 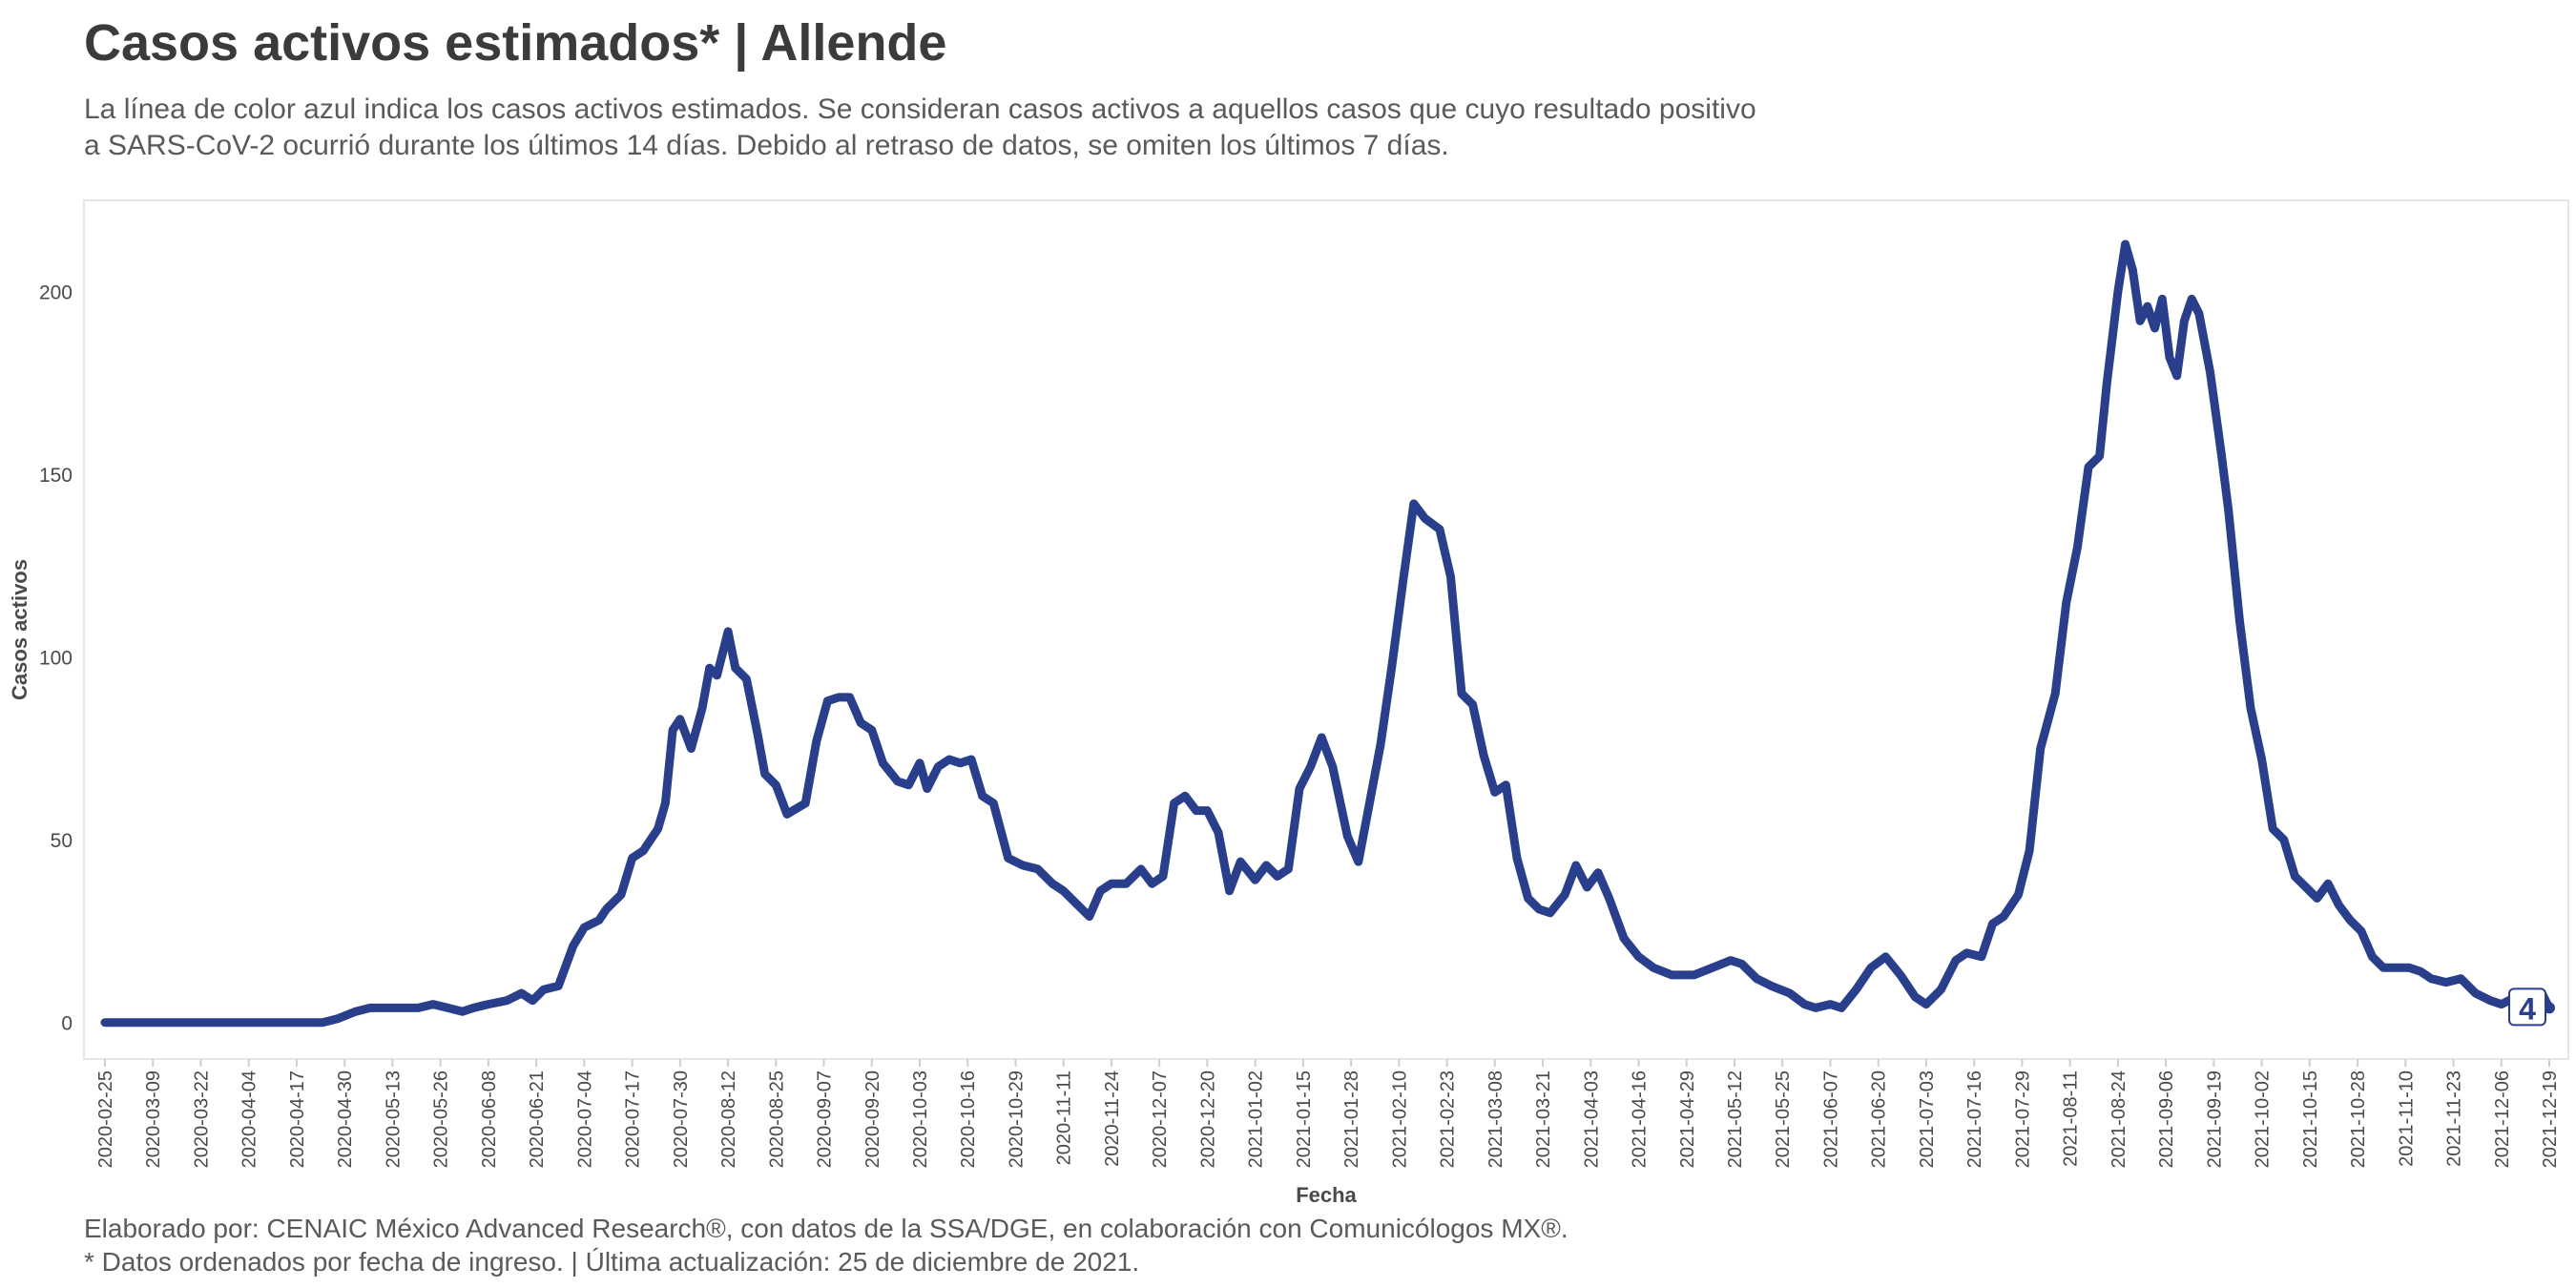 I want to click on x-tick-label: 2021-10-02, so click(x=2263, y=1119).